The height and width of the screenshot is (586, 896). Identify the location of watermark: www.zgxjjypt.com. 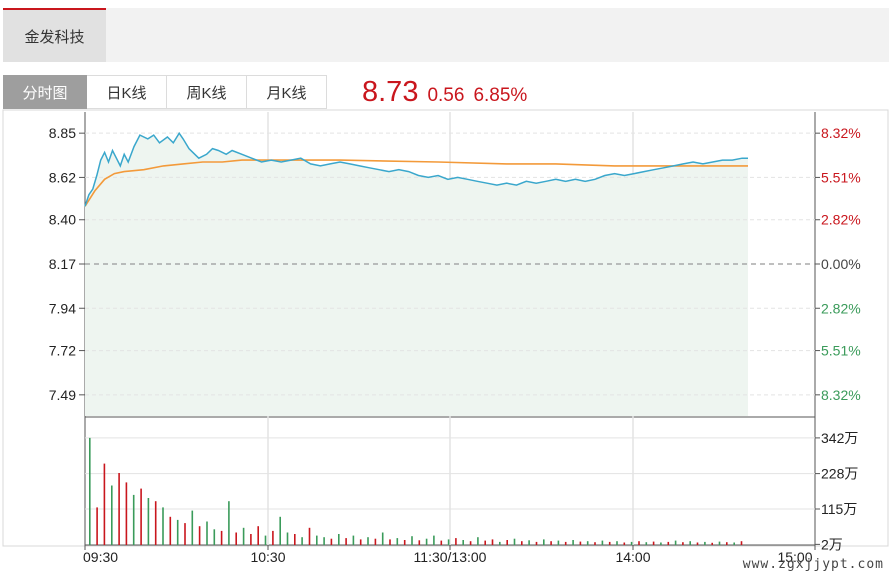
(813, 564).